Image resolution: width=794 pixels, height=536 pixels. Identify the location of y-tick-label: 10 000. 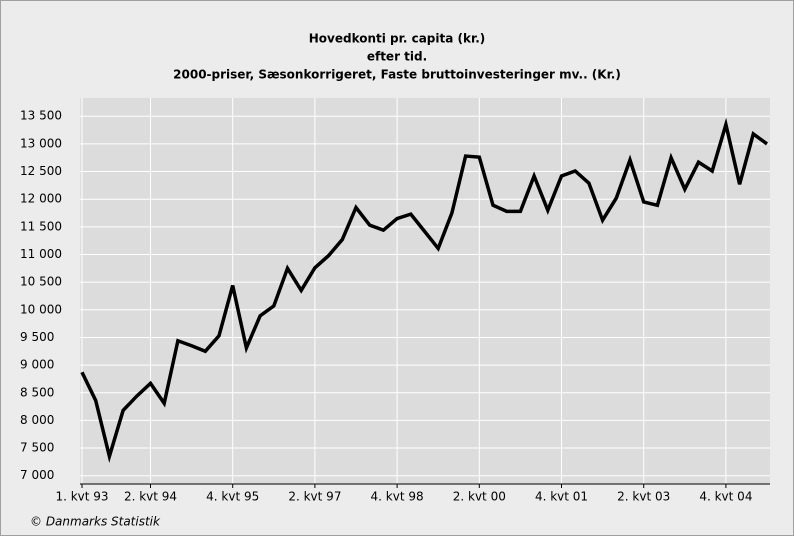
(41, 309).